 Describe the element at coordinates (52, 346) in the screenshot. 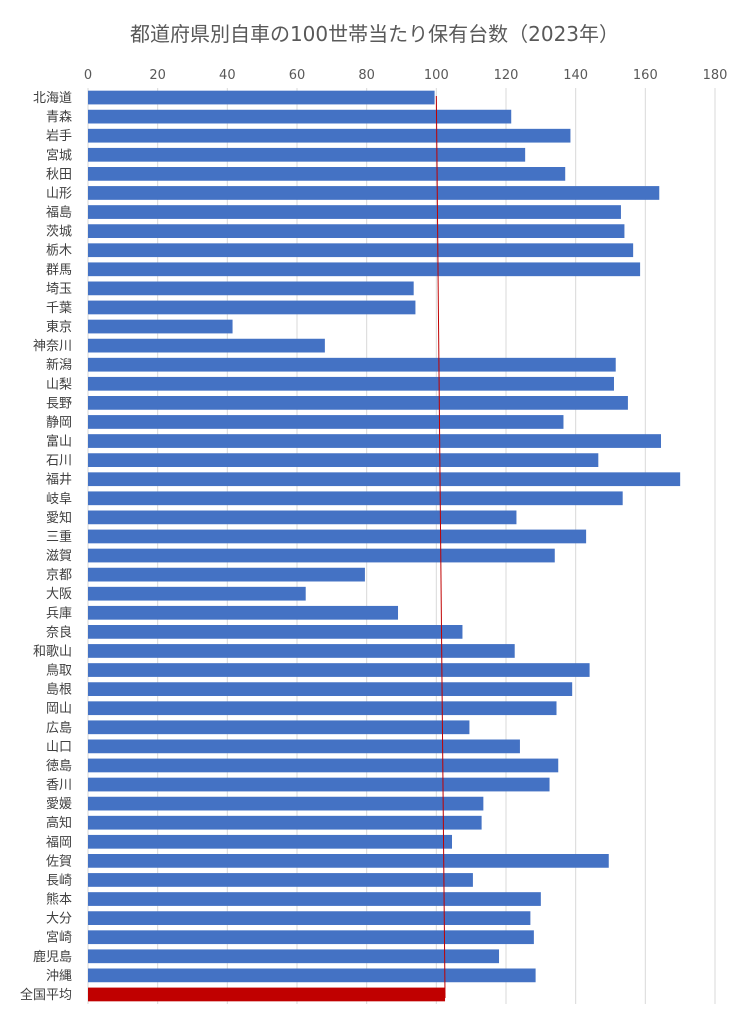

I see `category-label: 神奈川` at that location.